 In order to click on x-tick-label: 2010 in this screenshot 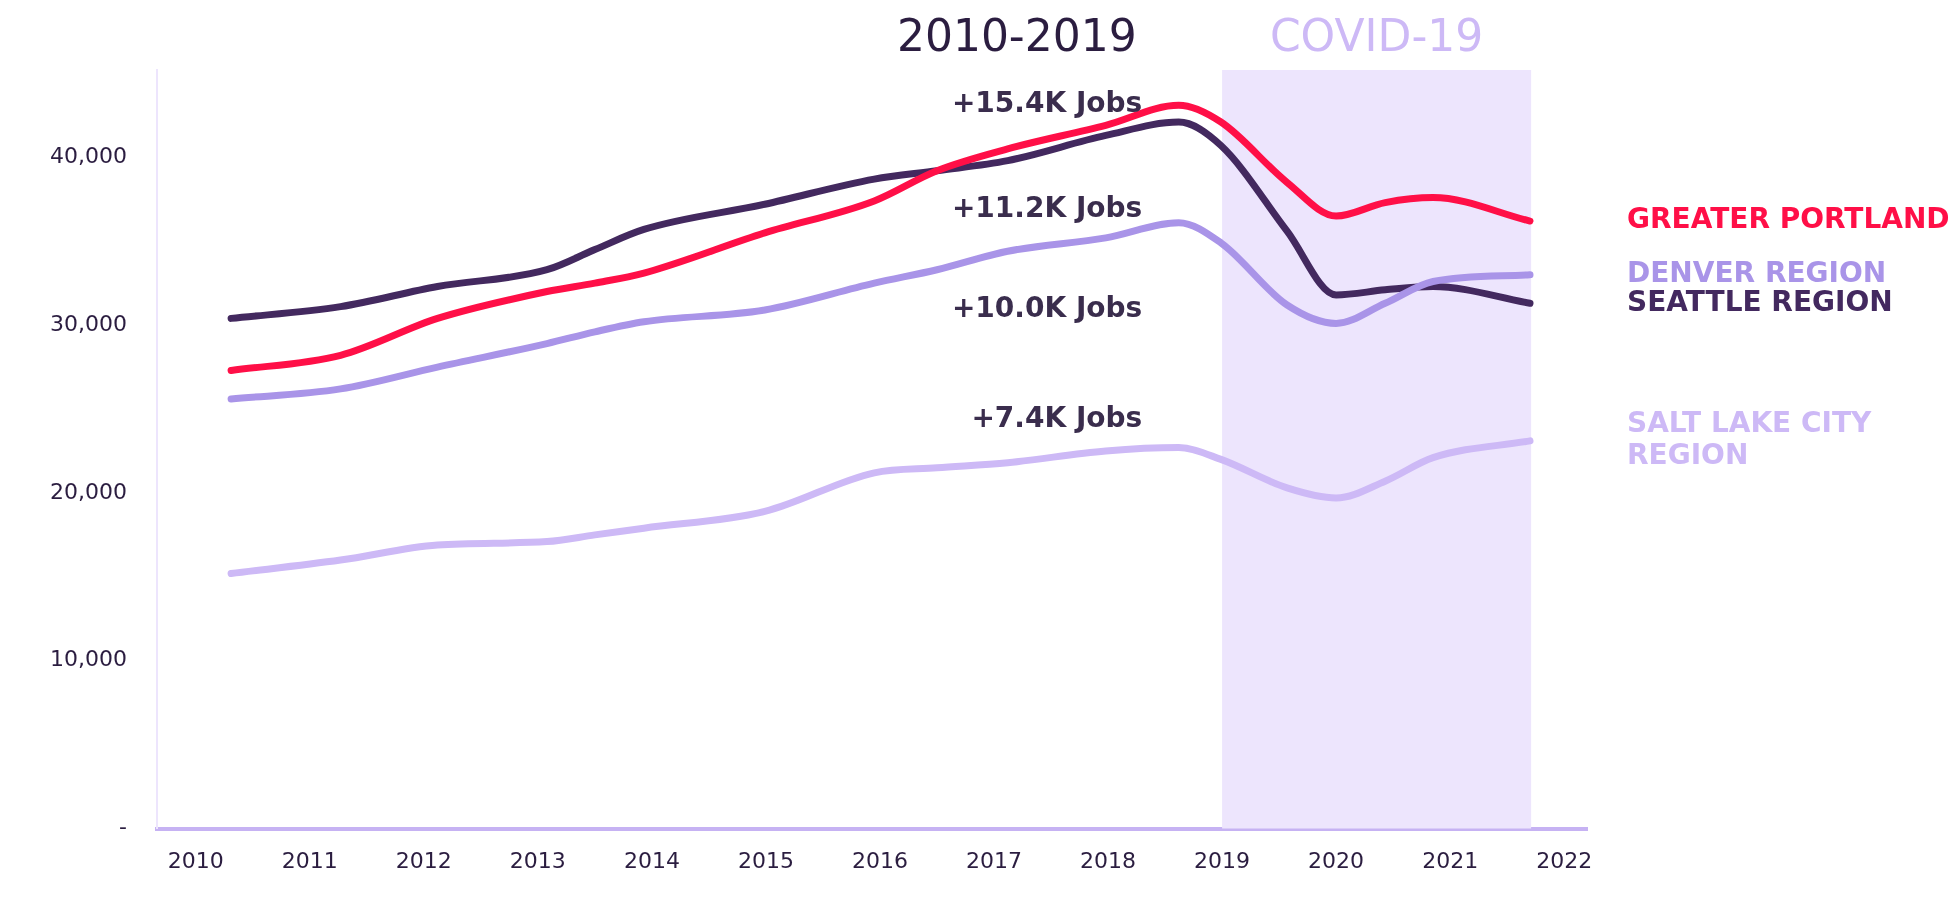, I will do `click(195, 860)`.